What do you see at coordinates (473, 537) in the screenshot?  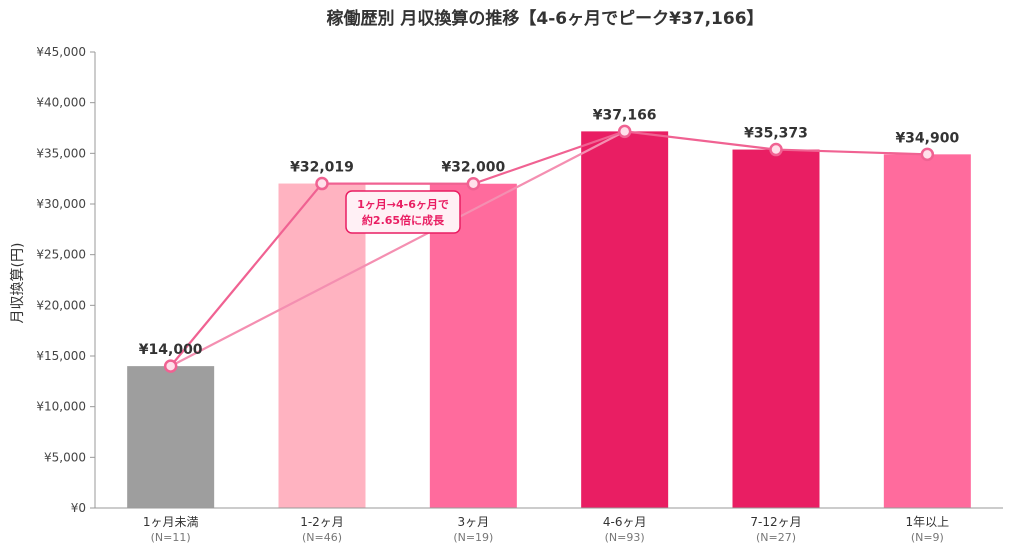 I see `sample-size-label: (N=19)` at bounding box center [473, 537].